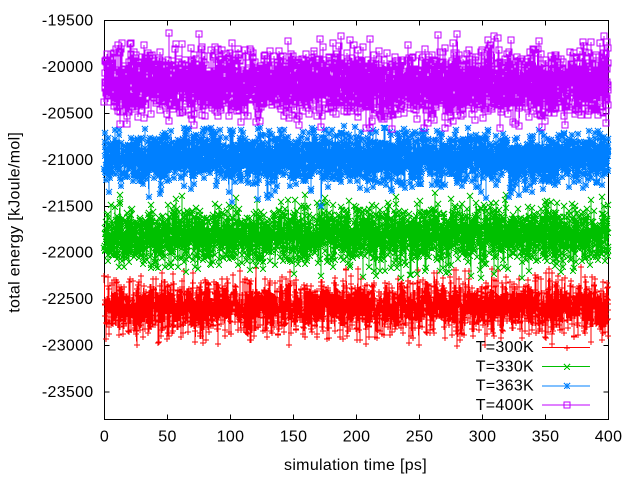 The height and width of the screenshot is (485, 640). Describe the element at coordinates (104, 437) in the screenshot. I see `svg-text: 0` at that location.